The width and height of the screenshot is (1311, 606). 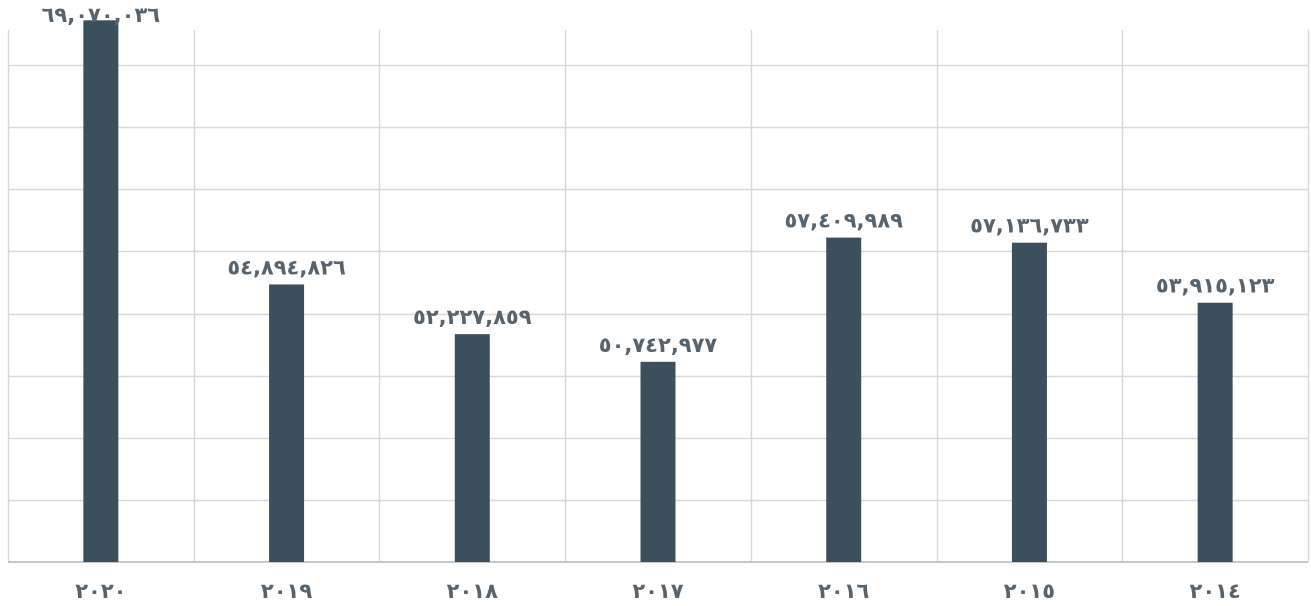 I want to click on data-label-5: ٥٧,١٣٦,٧٣٣, so click(x=1029, y=226).